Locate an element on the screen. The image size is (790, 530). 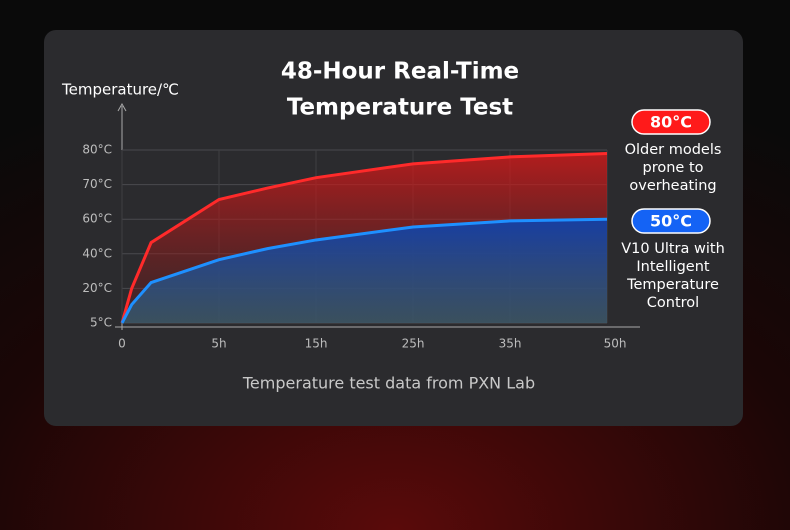
annotation-text: overheating is located at coordinates (672, 186).